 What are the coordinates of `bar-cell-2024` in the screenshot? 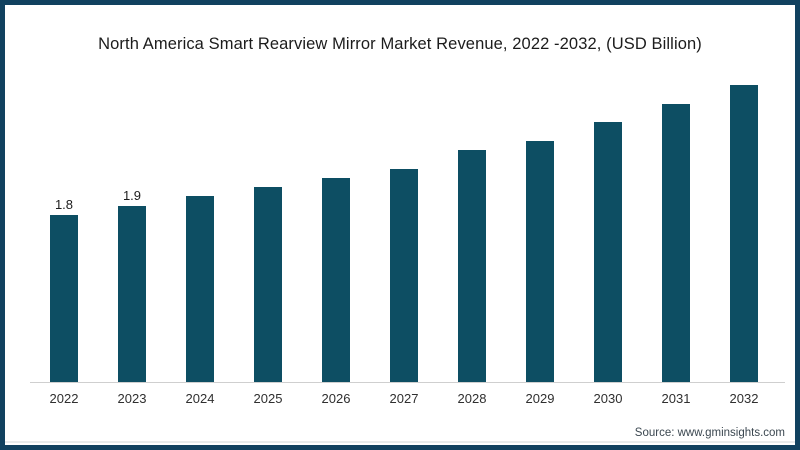 It's located at (200, 289).